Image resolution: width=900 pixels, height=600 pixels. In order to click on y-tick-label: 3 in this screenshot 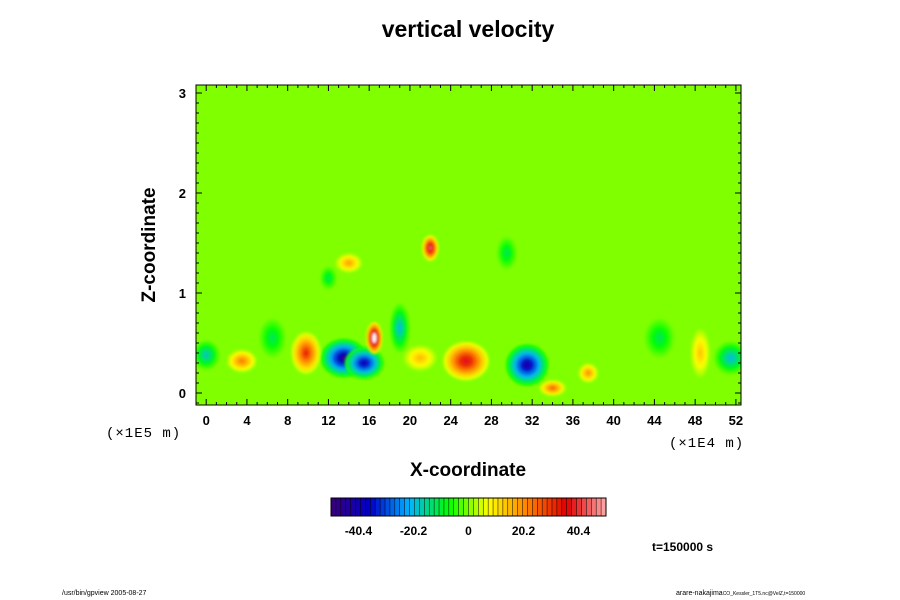, I will do `click(182, 93)`.